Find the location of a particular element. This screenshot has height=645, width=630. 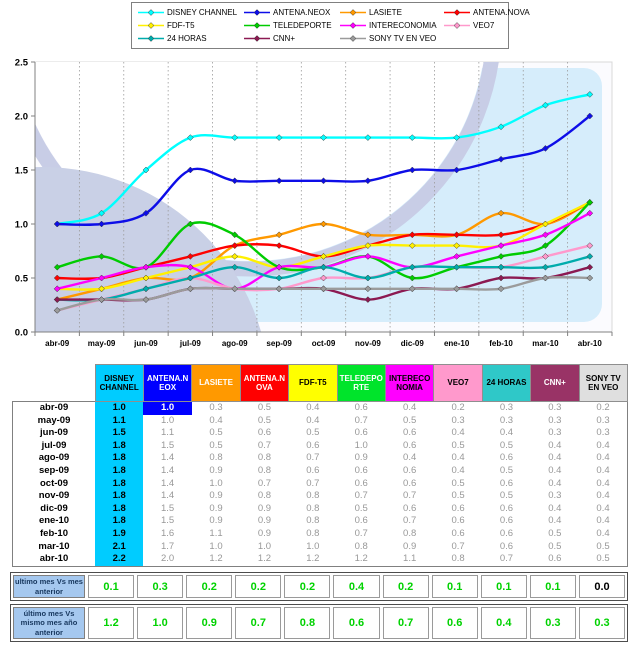

data-cell: 0.2 is located at coordinates (458, 408).